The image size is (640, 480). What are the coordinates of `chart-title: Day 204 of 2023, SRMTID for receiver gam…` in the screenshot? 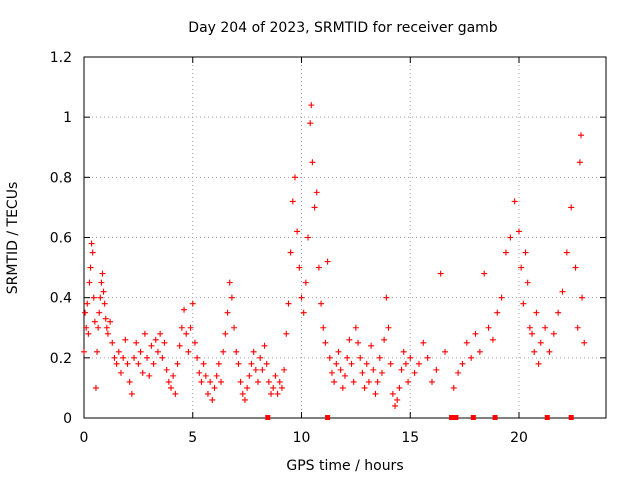 It's located at (343, 28).